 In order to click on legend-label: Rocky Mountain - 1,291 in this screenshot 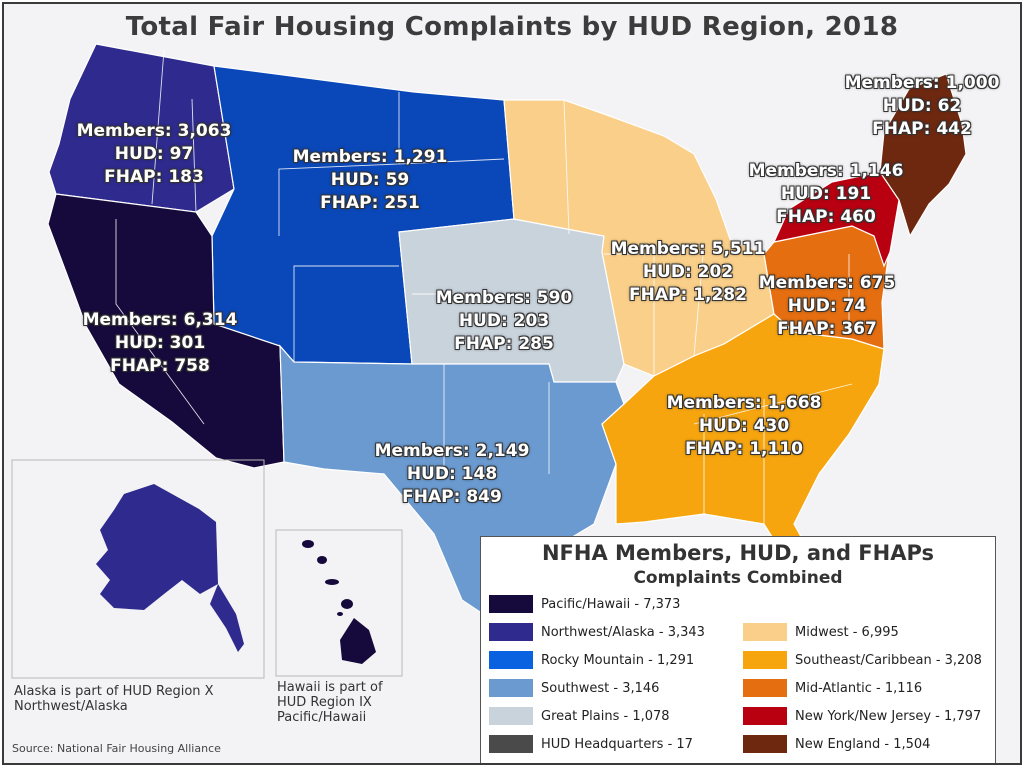, I will do `click(618, 660)`.